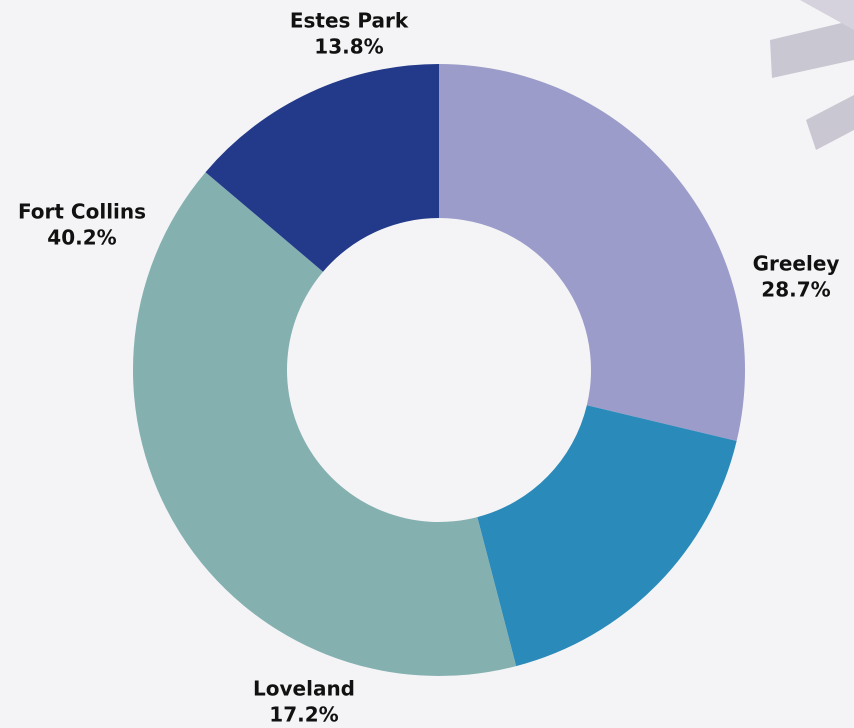  I want to click on slice-label: Greeley, so click(796, 264).